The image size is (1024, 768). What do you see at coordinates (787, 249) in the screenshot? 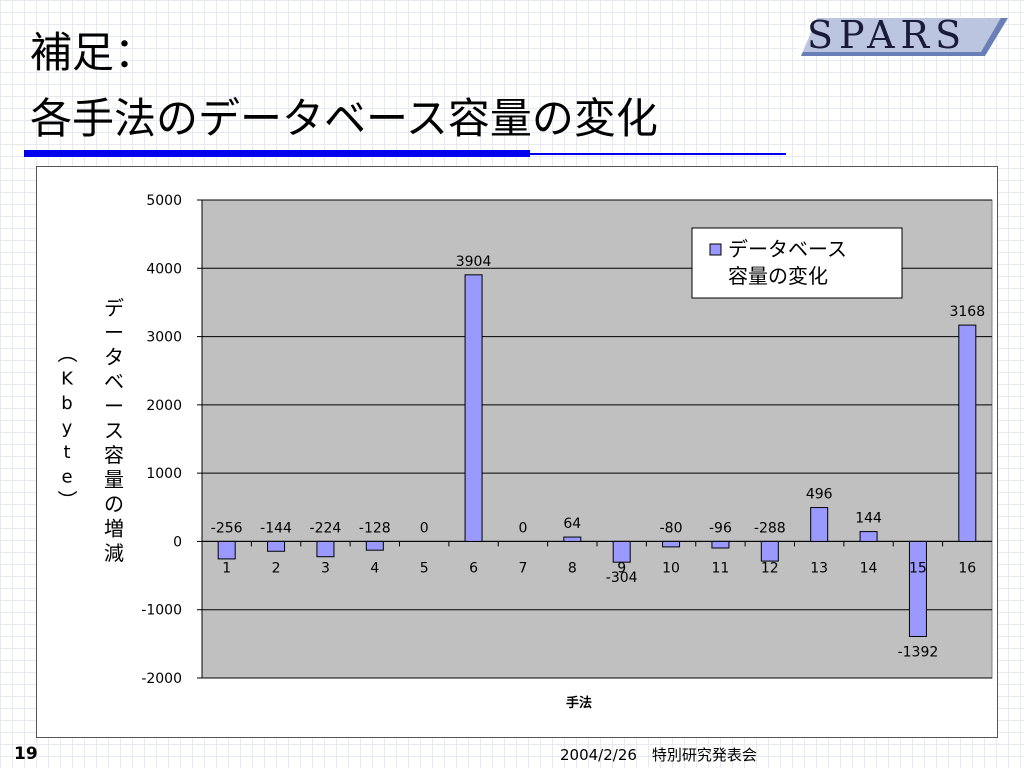
I see `legend-label-line1: データベース` at bounding box center [787, 249].